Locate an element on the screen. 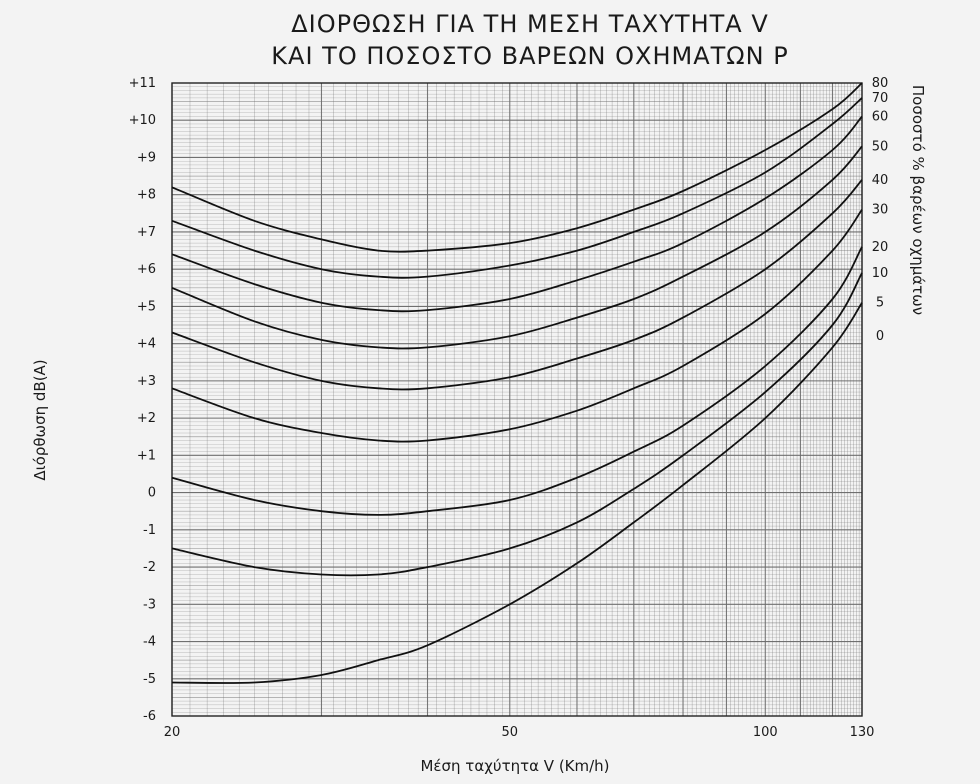 Image resolution: width=980 pixels, height=784 pixels. y-tick-label: +1 is located at coordinates (146, 455).